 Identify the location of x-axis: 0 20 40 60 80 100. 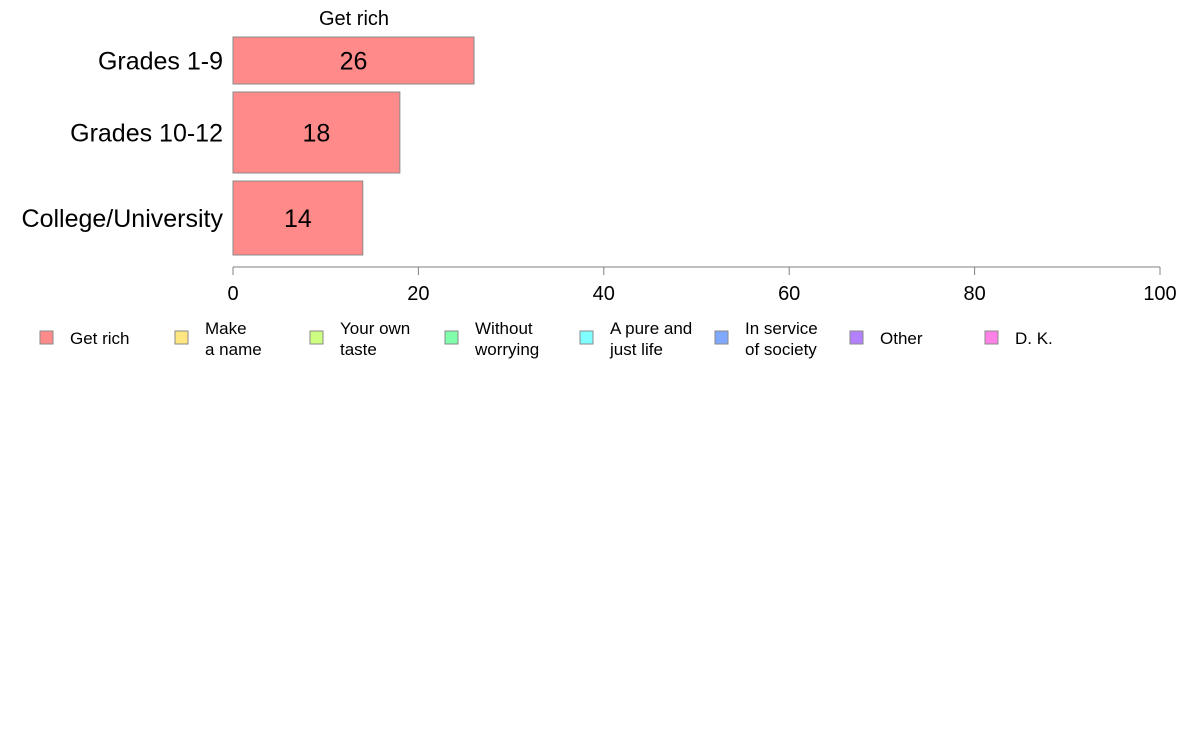
(702, 285).